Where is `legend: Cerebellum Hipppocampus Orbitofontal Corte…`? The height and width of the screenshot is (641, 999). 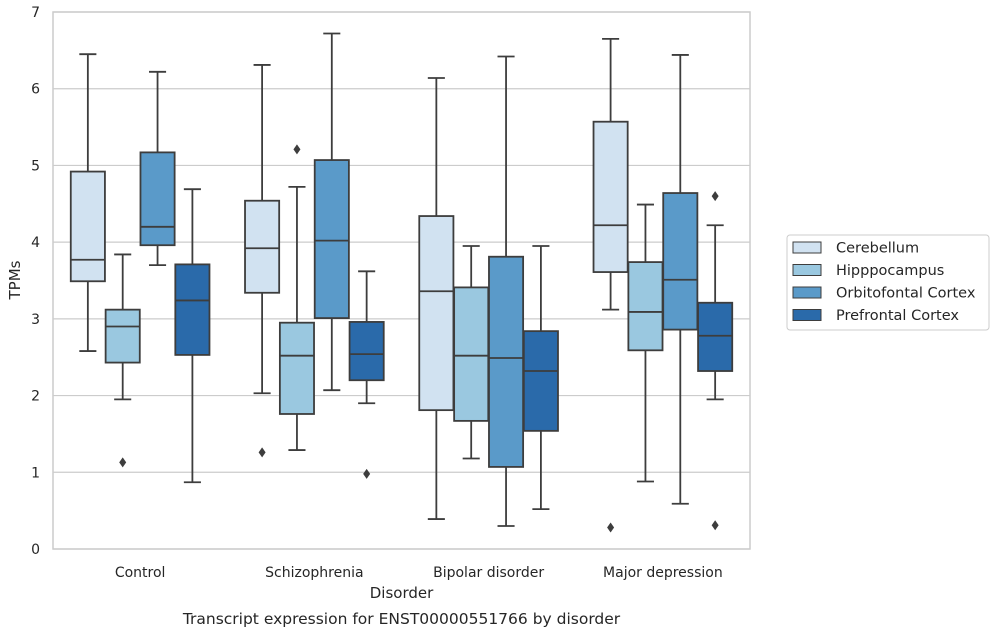 legend: Cerebellum Hipppocampus Orbitofontal Corte… is located at coordinates (888, 282).